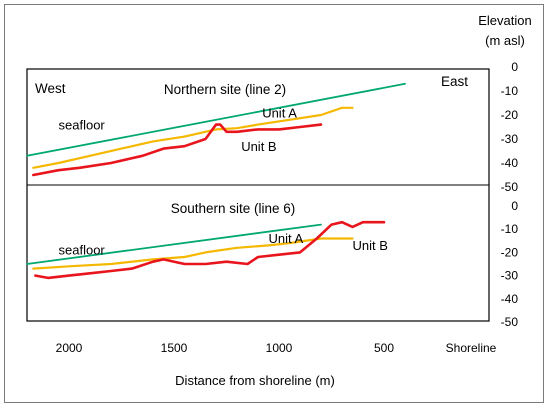 The width and height of the screenshot is (550, 409). I want to click on x-tick-label: 1000, so click(279, 348).